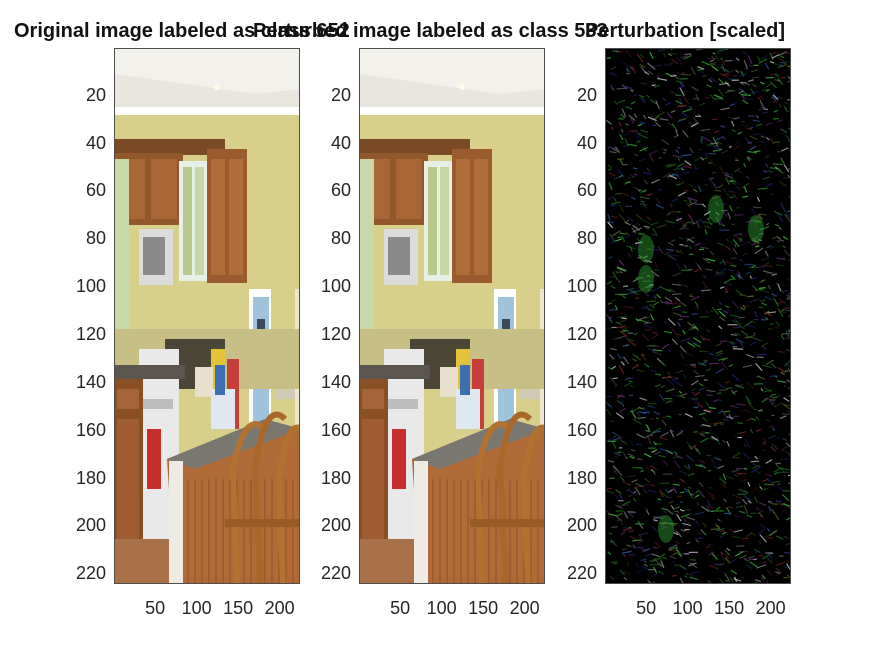  Describe the element at coordinates (430, 31) in the screenshot. I see `panel-2-title: Perturbed image labeled as class 533` at that location.